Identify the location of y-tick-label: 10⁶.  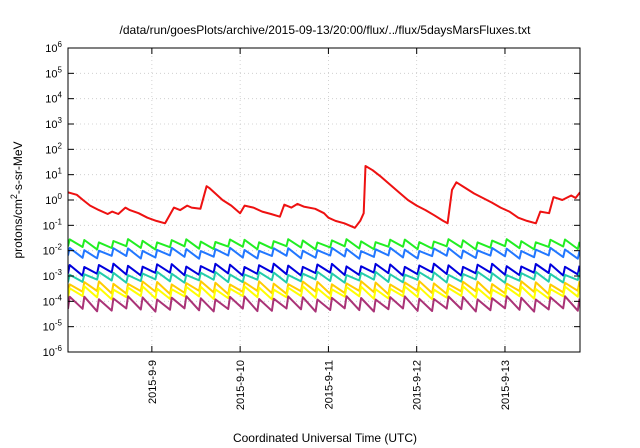
(53, 47).